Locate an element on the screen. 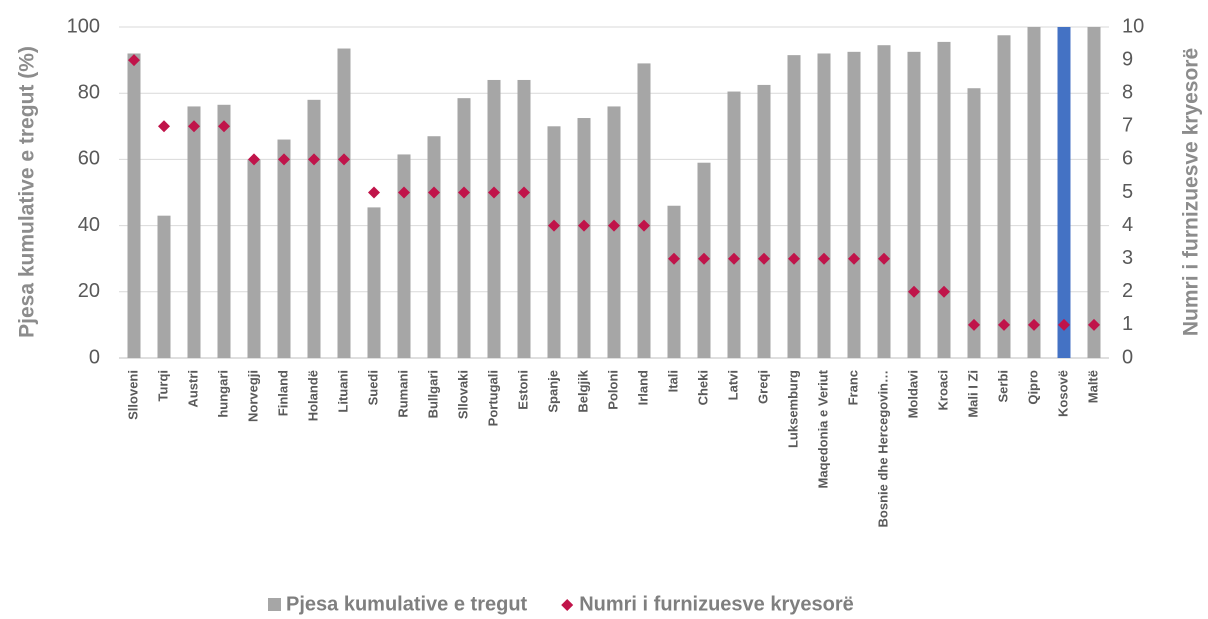 The width and height of the screenshot is (1208, 619). y-tick-label: 0 is located at coordinates (94, 357).